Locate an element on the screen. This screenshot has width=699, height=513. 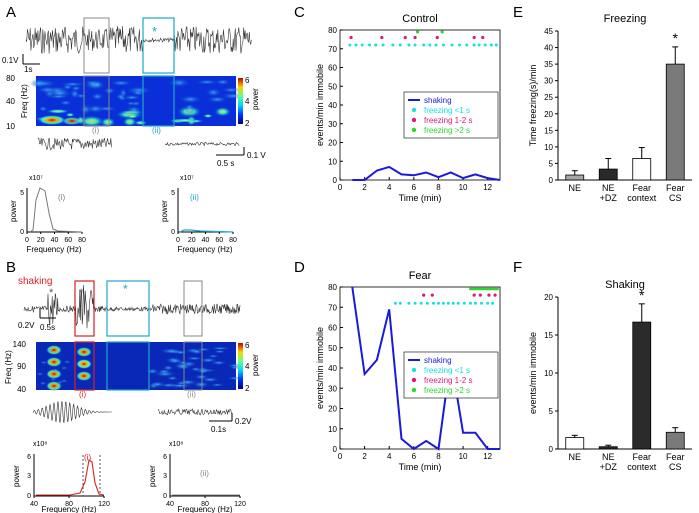
window-i-spec-a is located at coordinates (96, 101).